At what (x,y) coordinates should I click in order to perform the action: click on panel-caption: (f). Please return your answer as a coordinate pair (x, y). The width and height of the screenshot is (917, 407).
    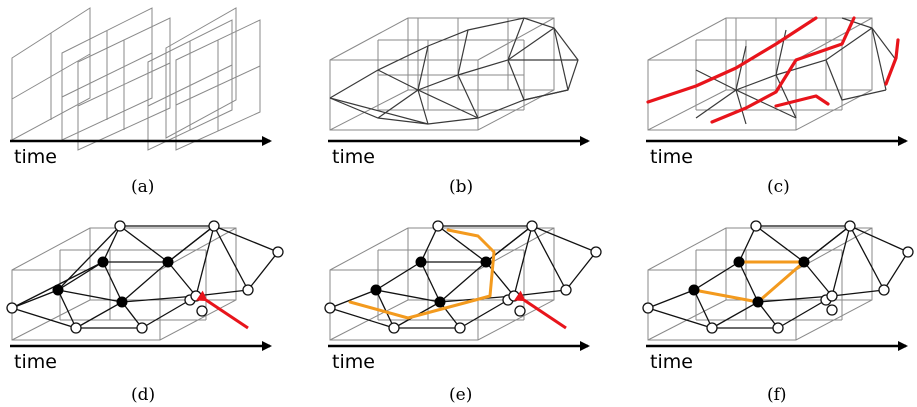
    Looking at the image, I should click on (777, 395).